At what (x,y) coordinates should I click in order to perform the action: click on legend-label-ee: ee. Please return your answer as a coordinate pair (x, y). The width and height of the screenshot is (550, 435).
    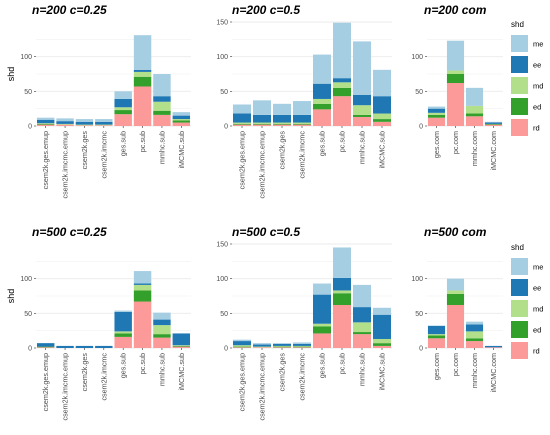
    Looking at the image, I should click on (537, 288).